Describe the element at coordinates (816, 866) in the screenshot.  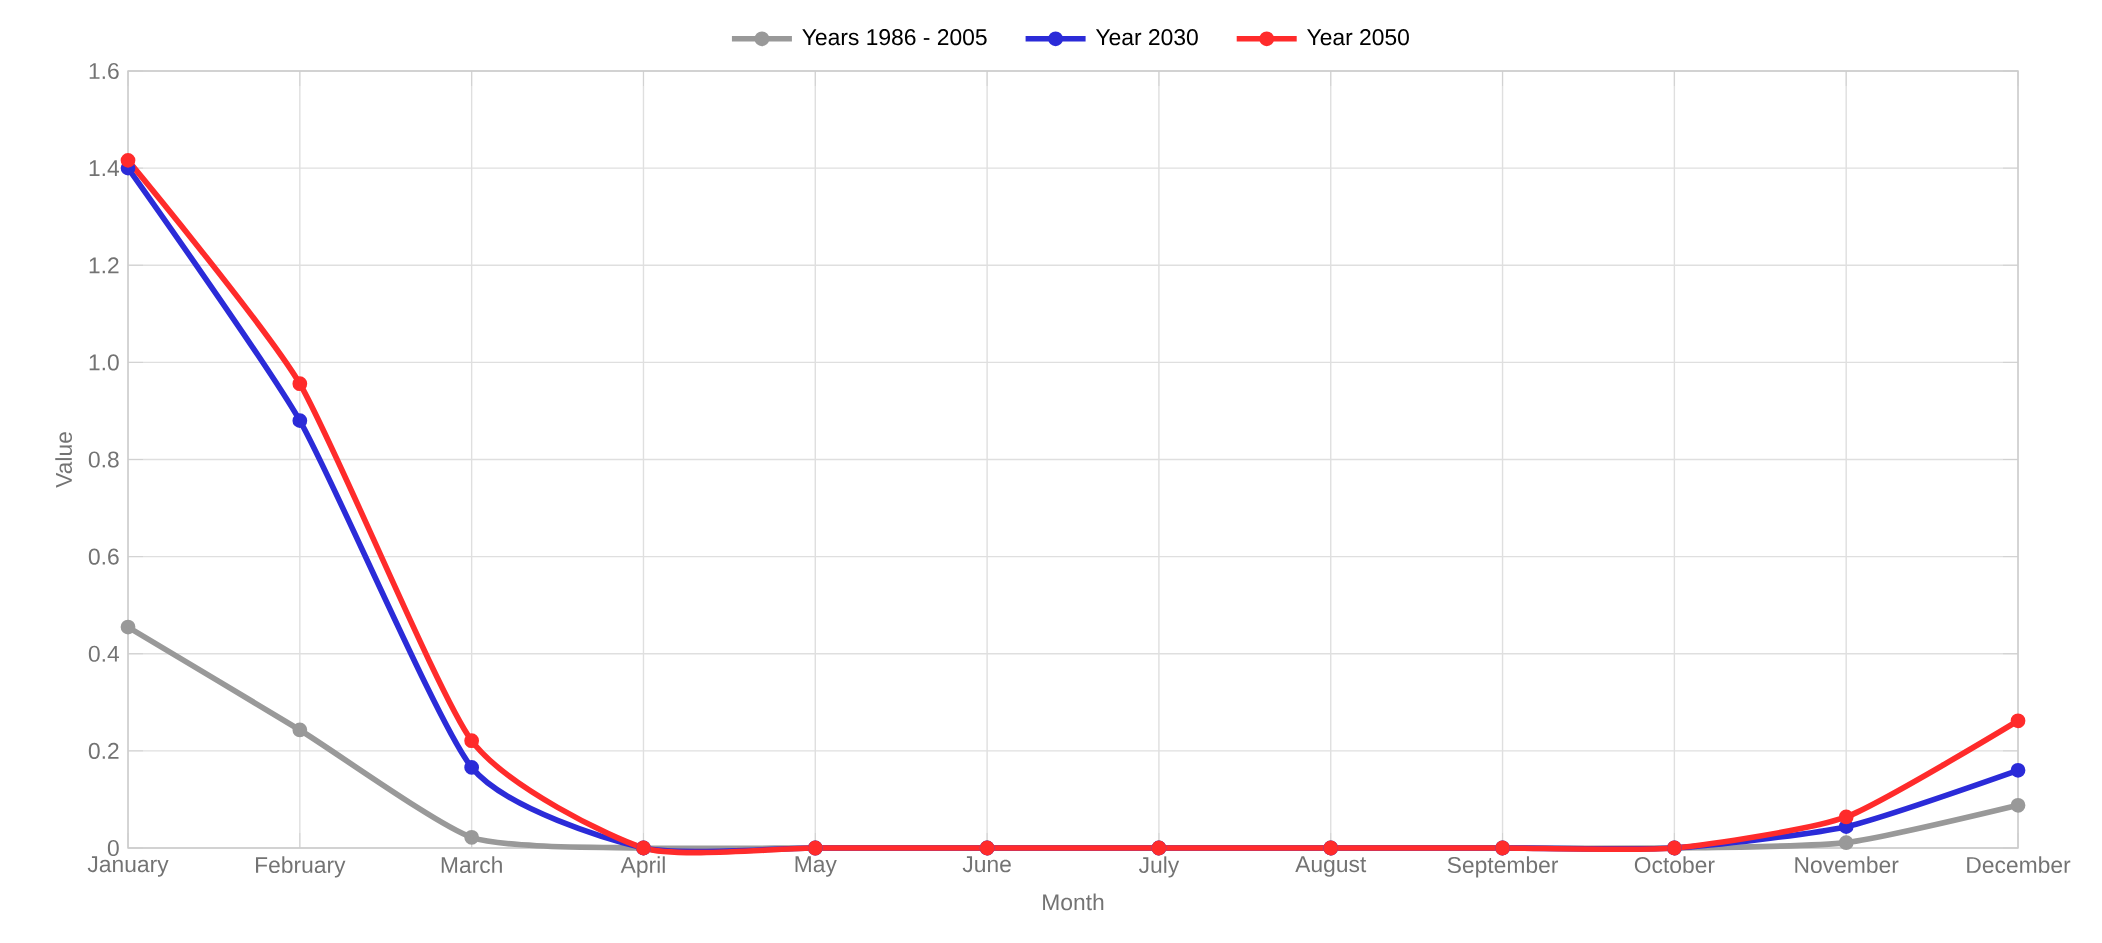
I see `x-tick-label: May` at that location.